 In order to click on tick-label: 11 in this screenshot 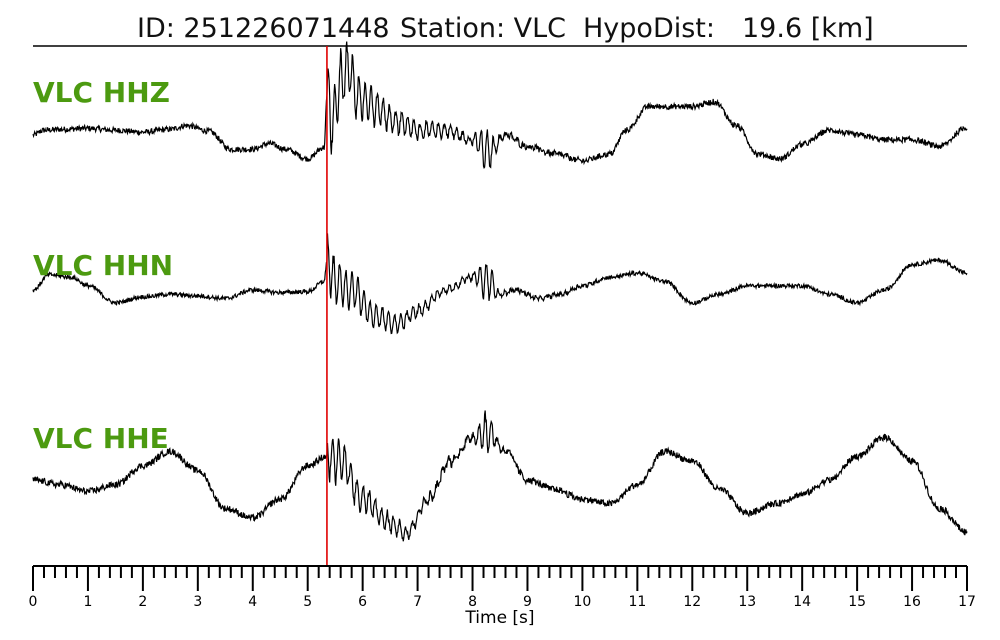, I will do `click(637, 602)`.